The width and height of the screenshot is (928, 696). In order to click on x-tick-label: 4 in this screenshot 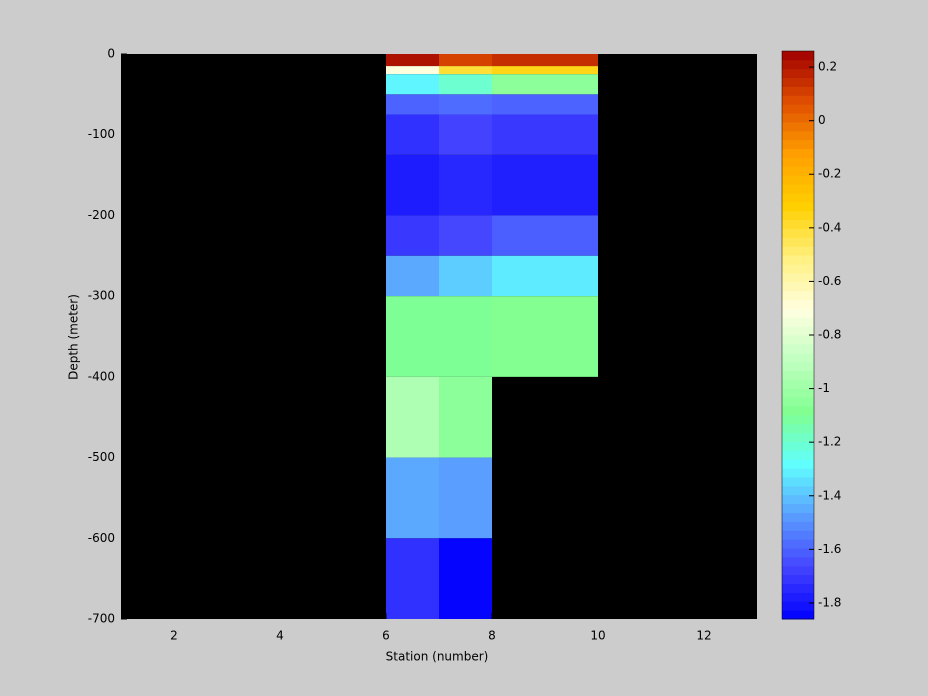, I will do `click(280, 636)`.